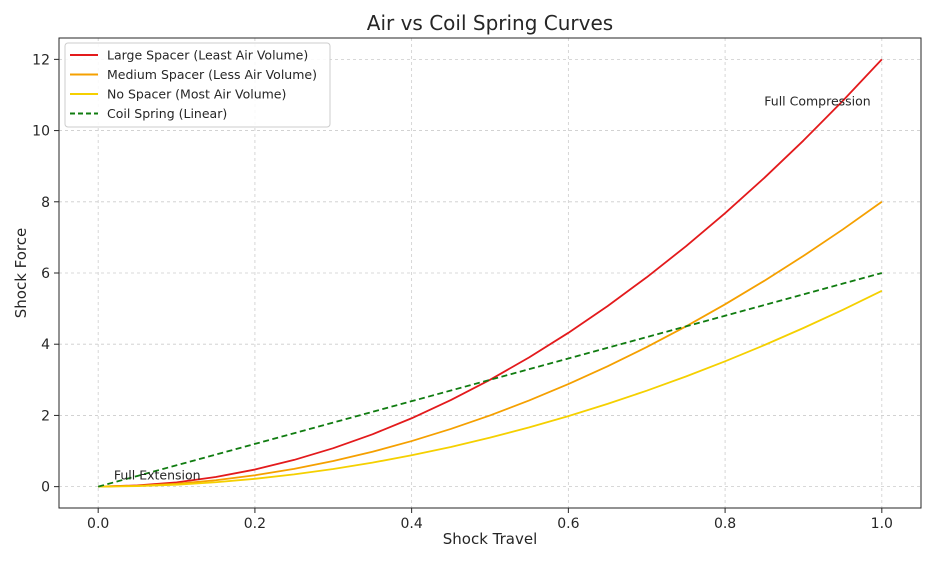  What do you see at coordinates (490, 520) in the screenshot?
I see `x-axis: 0.0 0.2 0.4 0.6 0.8 1.0` at bounding box center [490, 520].